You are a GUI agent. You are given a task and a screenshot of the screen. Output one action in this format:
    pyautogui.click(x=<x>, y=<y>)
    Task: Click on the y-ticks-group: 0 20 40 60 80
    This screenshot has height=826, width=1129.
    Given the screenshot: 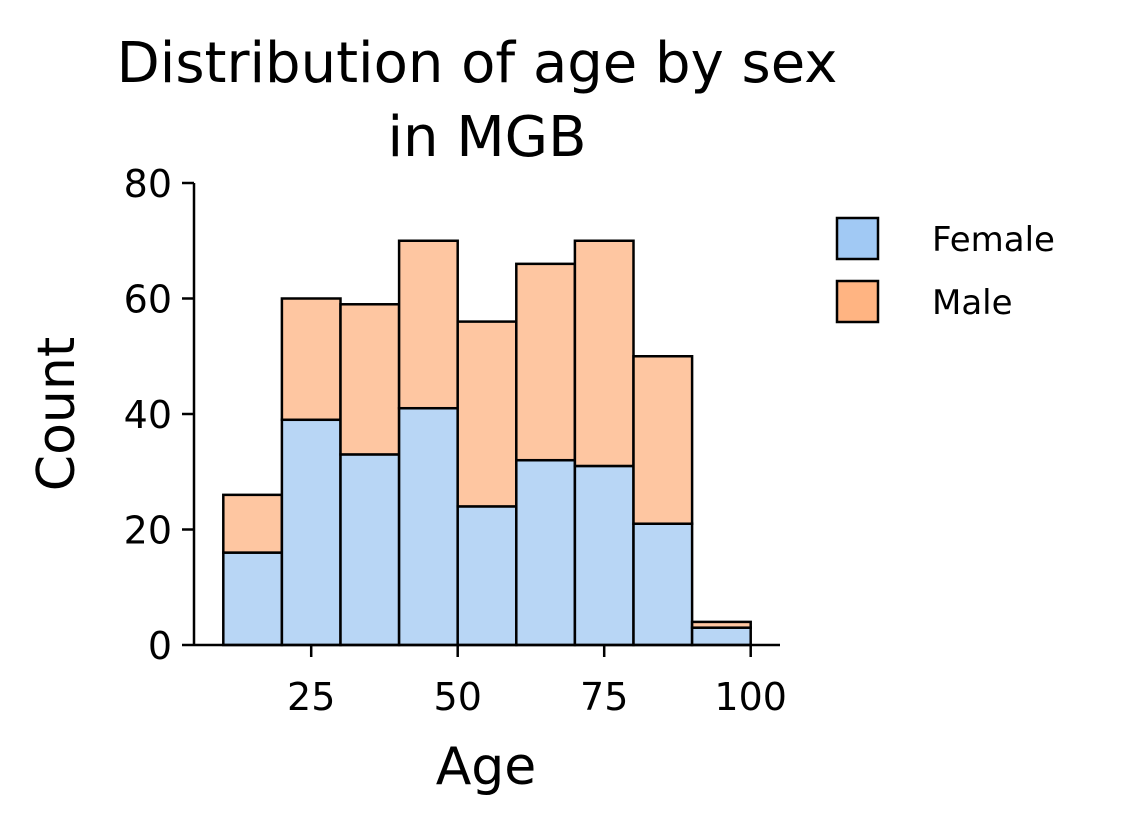 What is the action you would take?
    pyautogui.click(x=159, y=415)
    